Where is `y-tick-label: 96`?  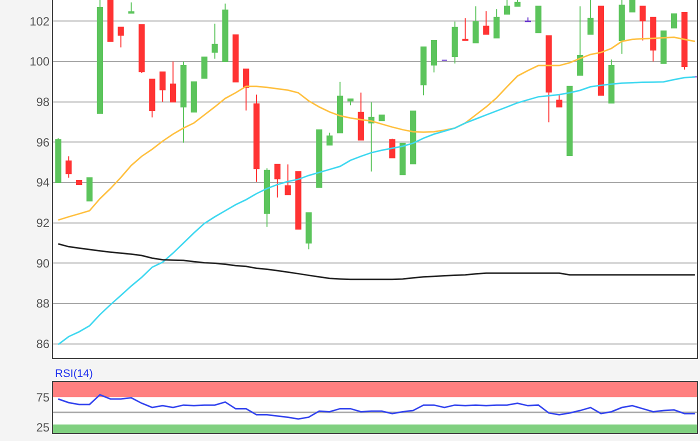 y-tick-label: 96 is located at coordinates (43, 142).